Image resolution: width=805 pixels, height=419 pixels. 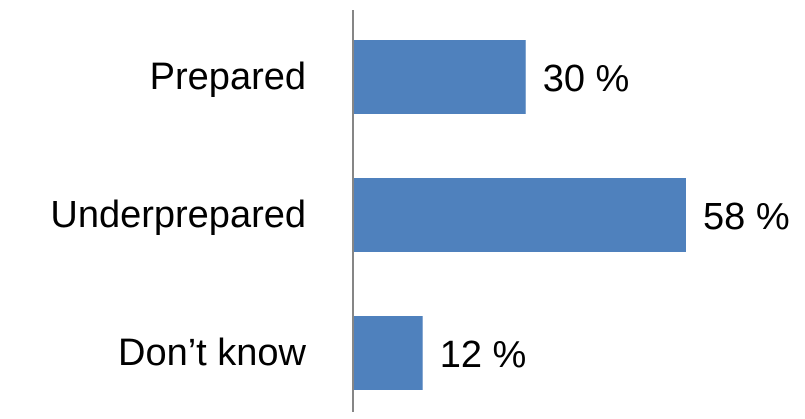 What do you see at coordinates (212, 353) in the screenshot?
I see `category-label-2: Don’t know` at bounding box center [212, 353].